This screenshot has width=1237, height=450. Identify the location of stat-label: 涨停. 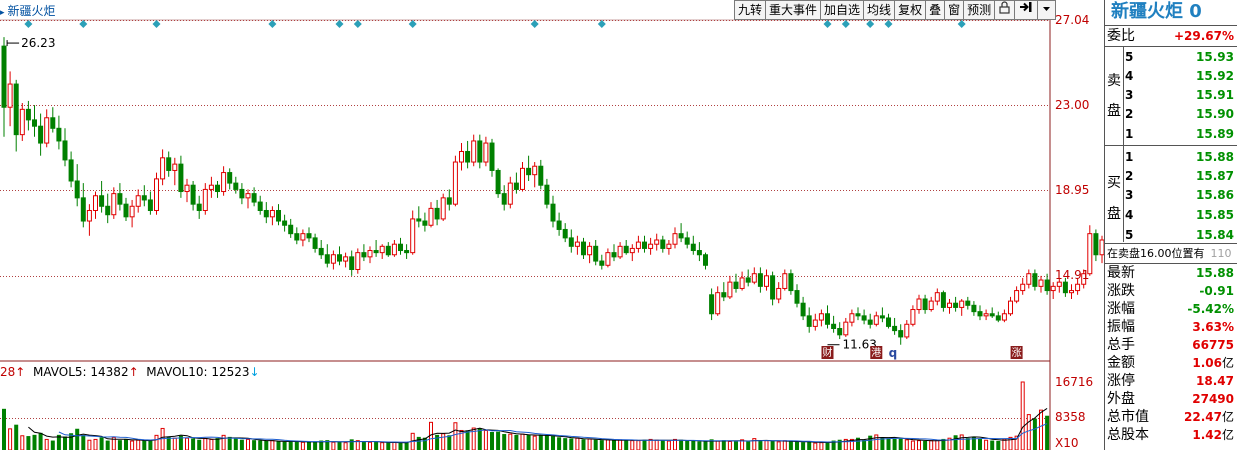
(1121, 381).